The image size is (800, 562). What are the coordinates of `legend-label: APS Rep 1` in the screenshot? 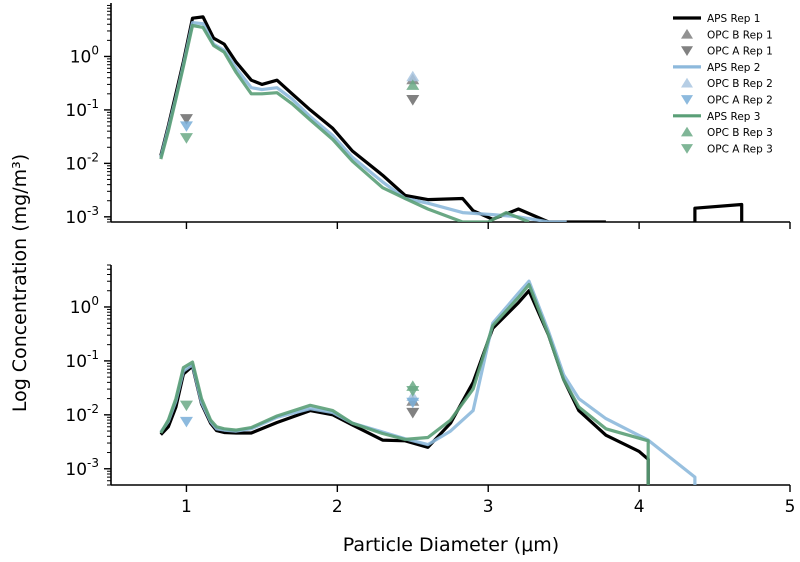 It's located at (733, 19).